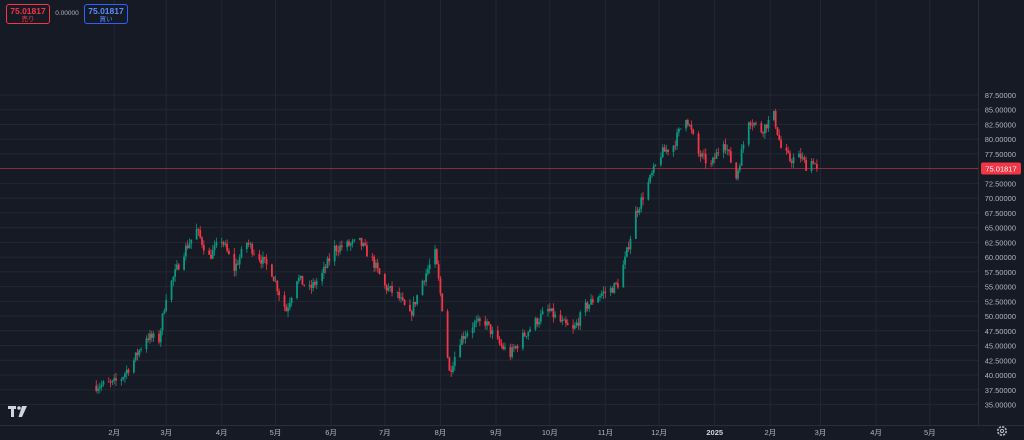  Describe the element at coordinates (1000, 390) in the screenshot. I see `price-tick-label: 37.50000` at that location.